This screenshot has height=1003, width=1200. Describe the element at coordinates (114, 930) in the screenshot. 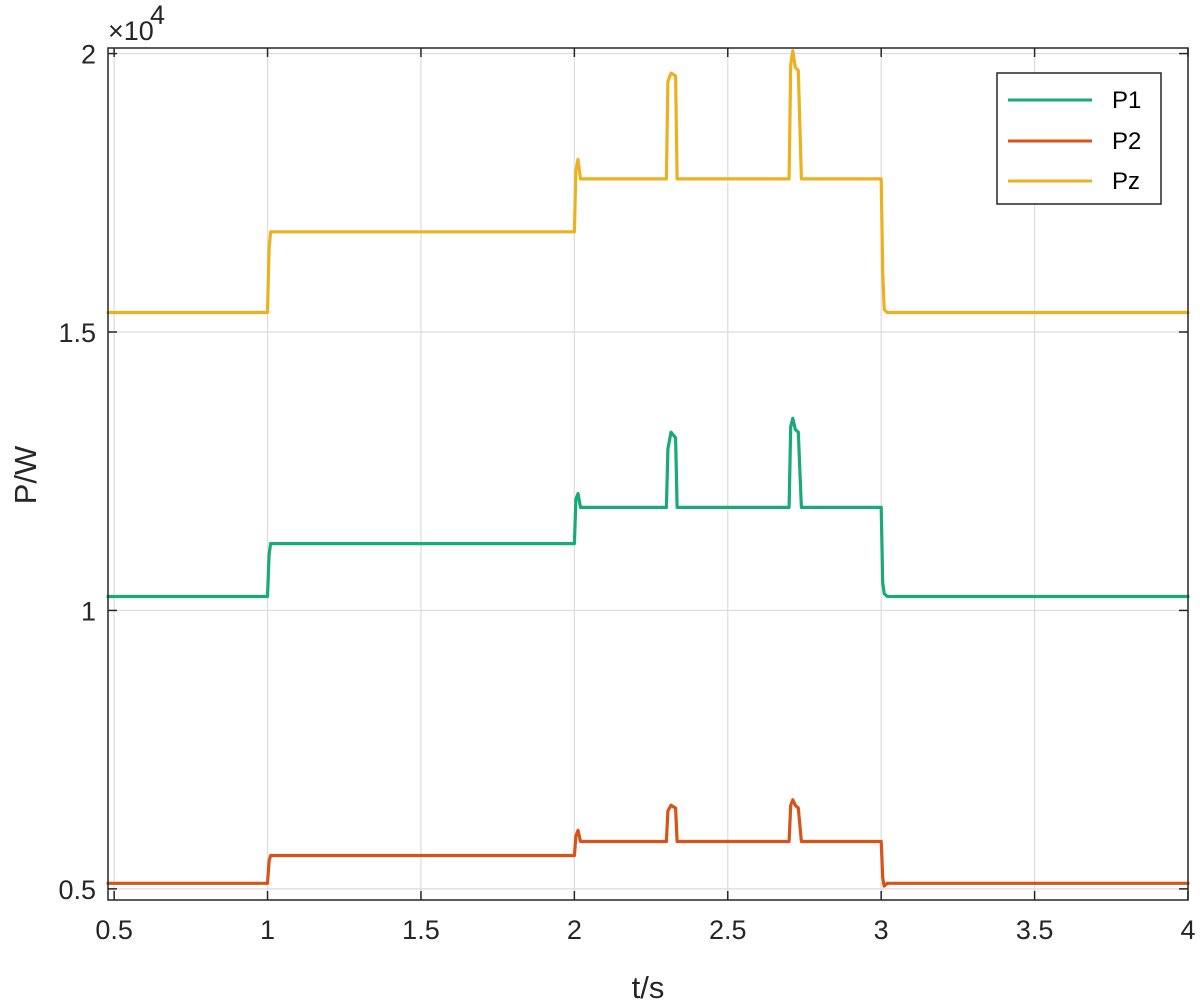

I see `x-tick-label: 0.5` at that location.